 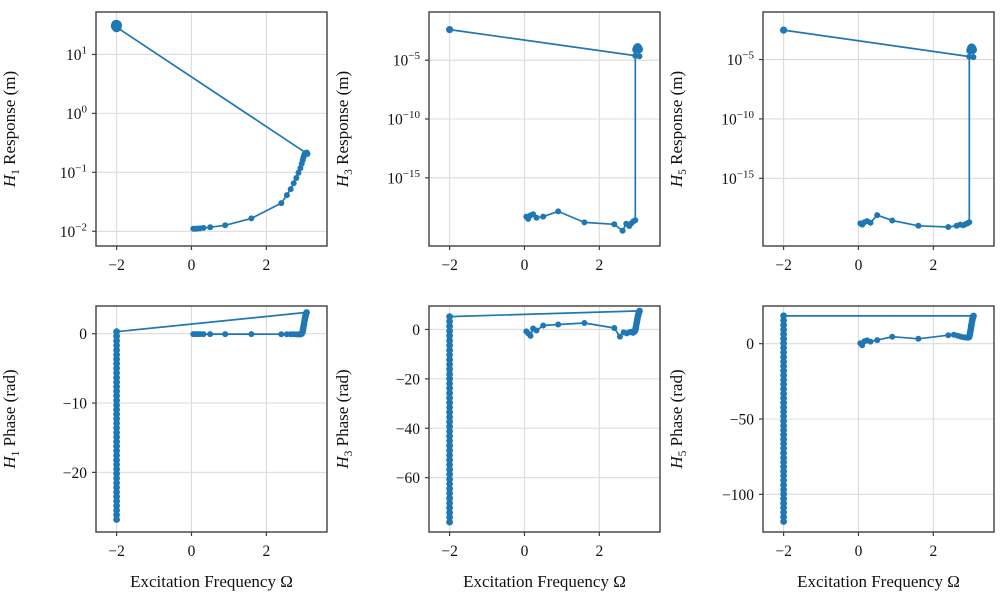 What do you see at coordinates (678, 419) in the screenshot?
I see `svg-text: H5 Phase (rad)` at bounding box center [678, 419].